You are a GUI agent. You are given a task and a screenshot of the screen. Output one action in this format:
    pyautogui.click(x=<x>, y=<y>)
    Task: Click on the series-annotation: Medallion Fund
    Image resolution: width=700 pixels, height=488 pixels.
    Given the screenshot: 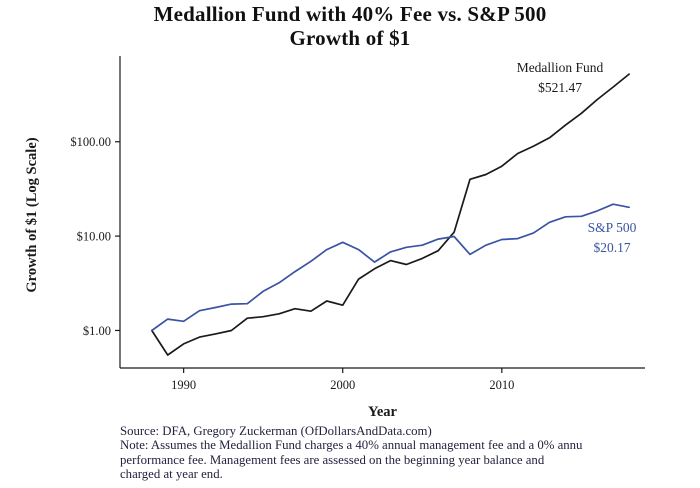 What is the action you would take?
    pyautogui.click(x=560, y=67)
    